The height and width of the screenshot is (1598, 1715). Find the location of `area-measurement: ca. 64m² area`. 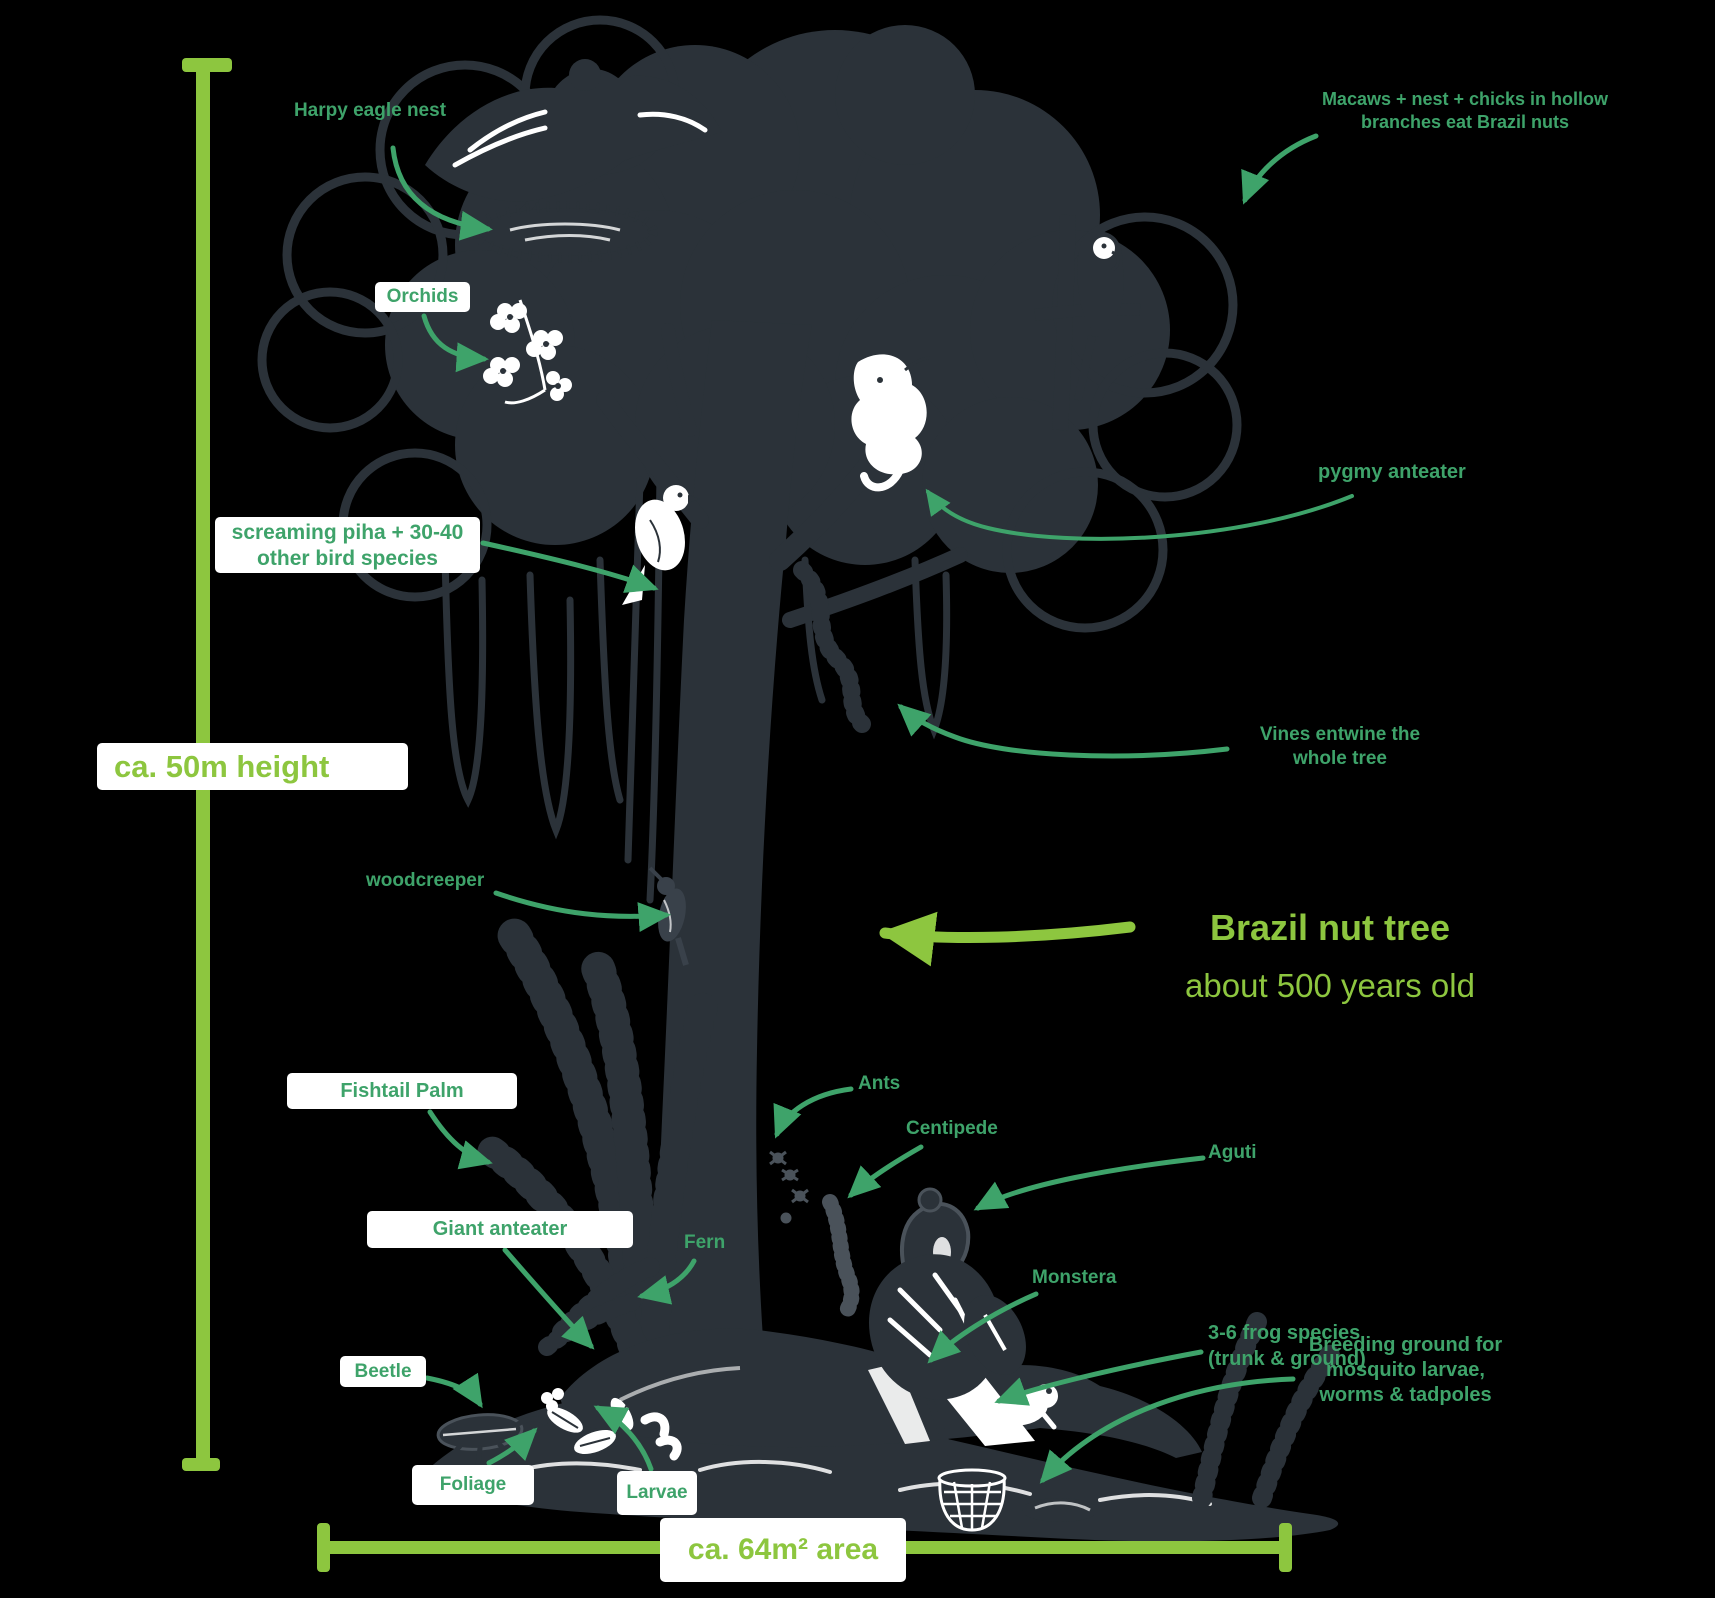

area-measurement: ca. 64m² area is located at coordinates (783, 1550).